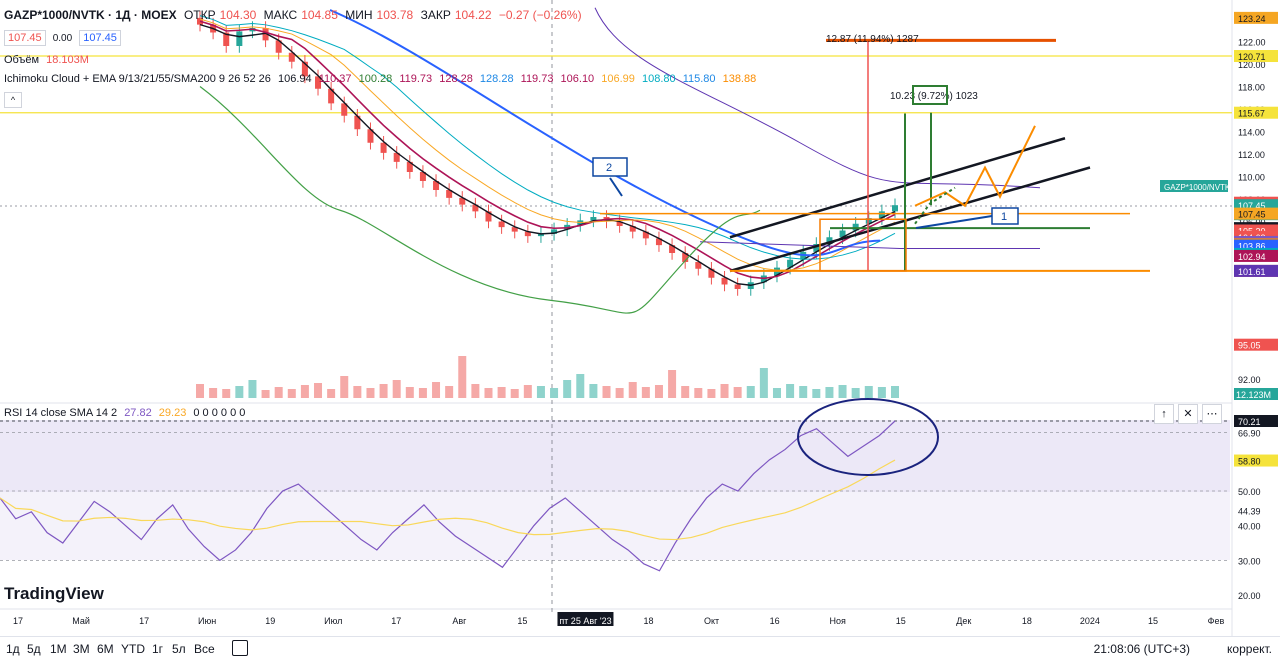 Image resolution: width=1280 pixels, height=661 pixels. Describe the element at coordinates (901, 621) in the screenshot. I see `time-tick-label: 15` at that location.